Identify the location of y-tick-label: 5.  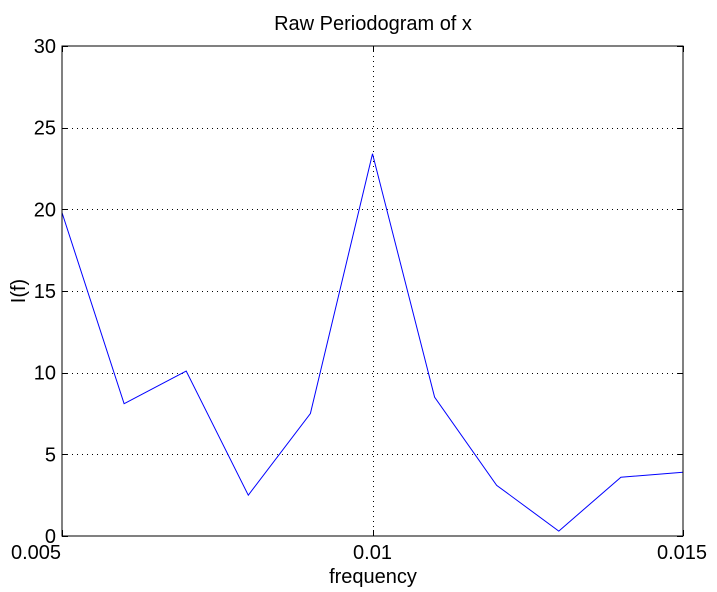
(50, 455).